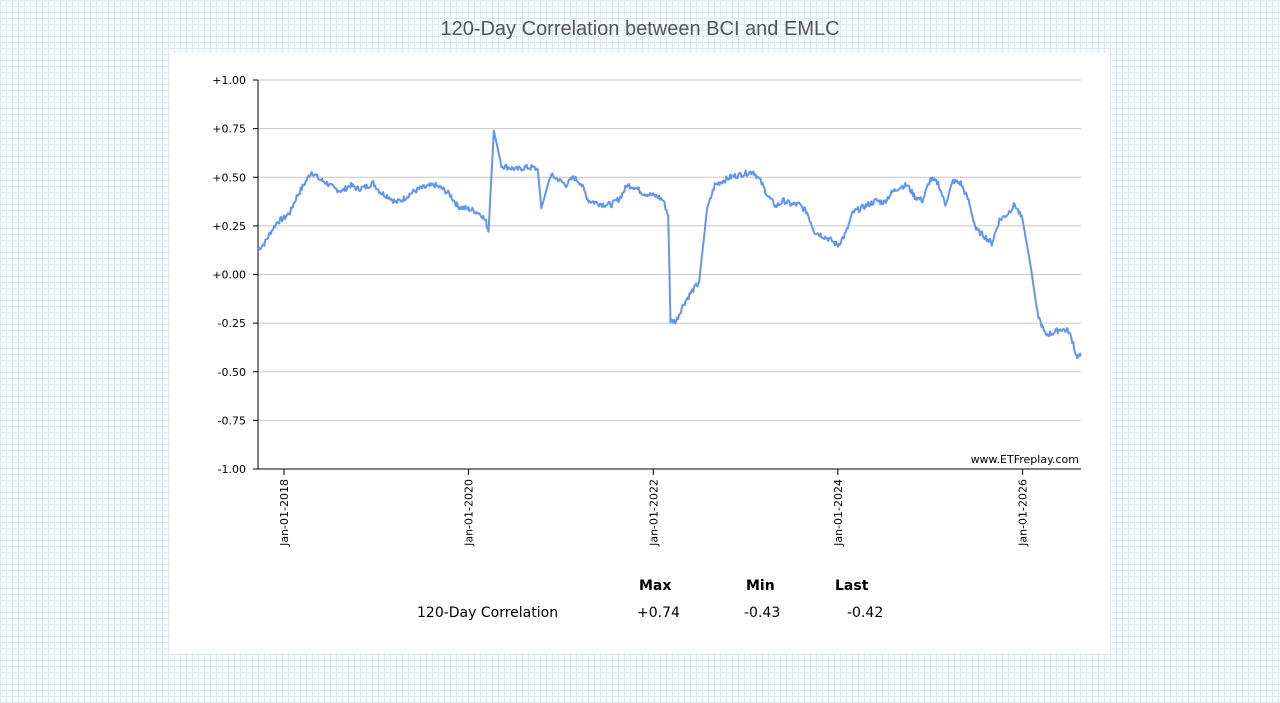 This screenshot has height=703, width=1280. What do you see at coordinates (852, 586) in the screenshot?
I see `stats-header-last: Last` at bounding box center [852, 586].